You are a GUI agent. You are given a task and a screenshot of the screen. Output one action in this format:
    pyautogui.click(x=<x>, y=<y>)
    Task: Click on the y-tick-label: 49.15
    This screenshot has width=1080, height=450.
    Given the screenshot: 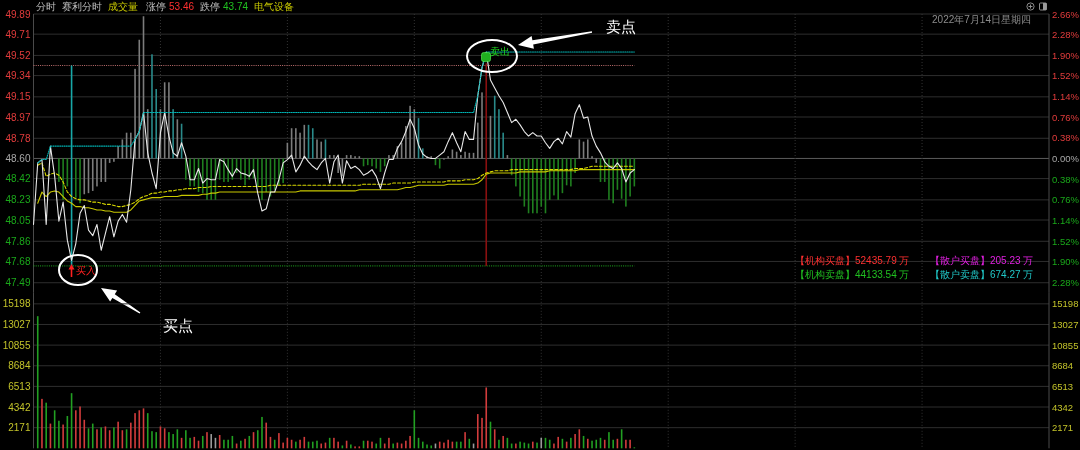 What is the action you would take?
    pyautogui.click(x=18, y=97)
    